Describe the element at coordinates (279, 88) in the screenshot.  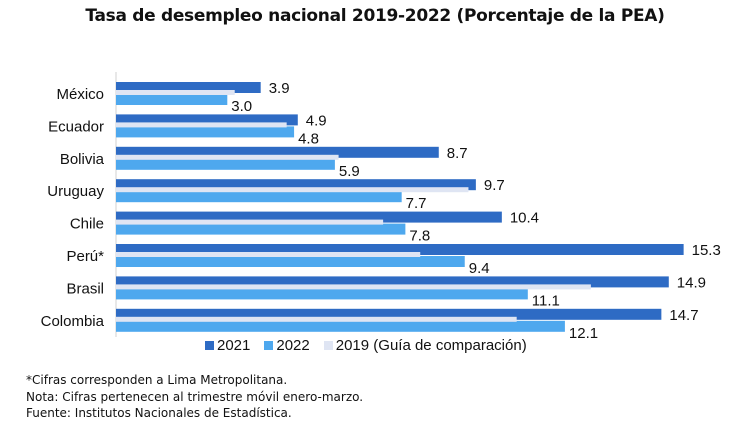
I see `data-label-2021: 3.9` at that location.